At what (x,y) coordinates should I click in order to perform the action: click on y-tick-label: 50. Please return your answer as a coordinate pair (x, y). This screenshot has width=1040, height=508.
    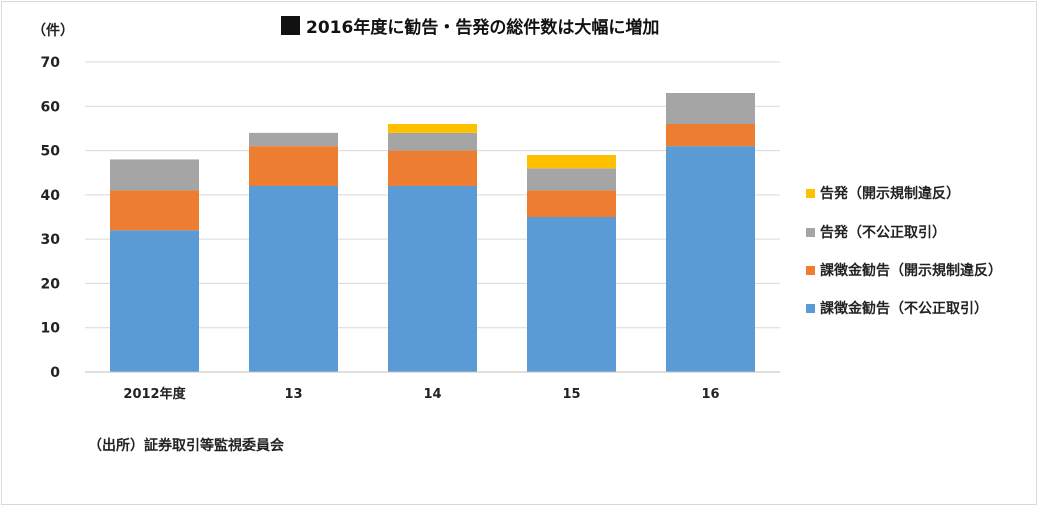
    Looking at the image, I should click on (51, 152).